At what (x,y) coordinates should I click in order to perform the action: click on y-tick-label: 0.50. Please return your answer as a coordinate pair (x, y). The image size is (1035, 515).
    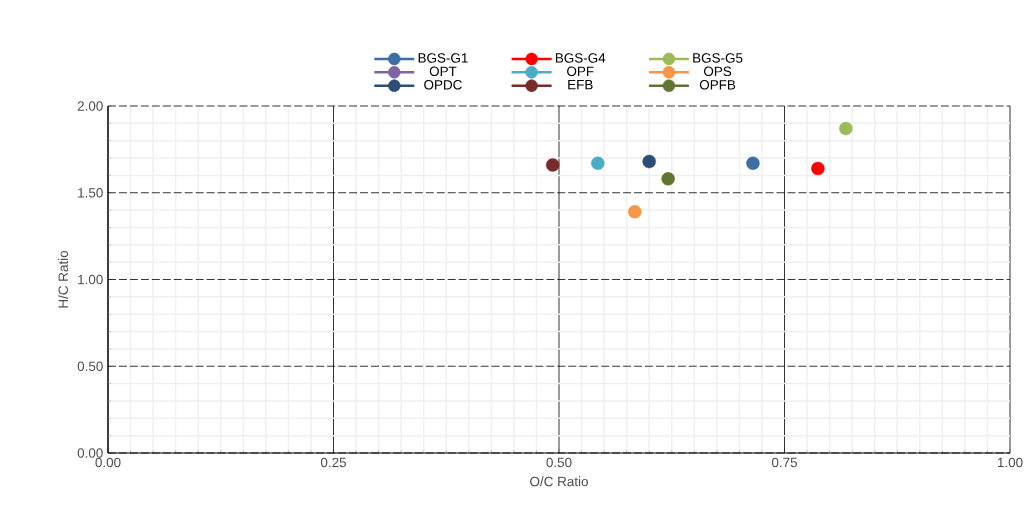
    Looking at the image, I should click on (90, 366).